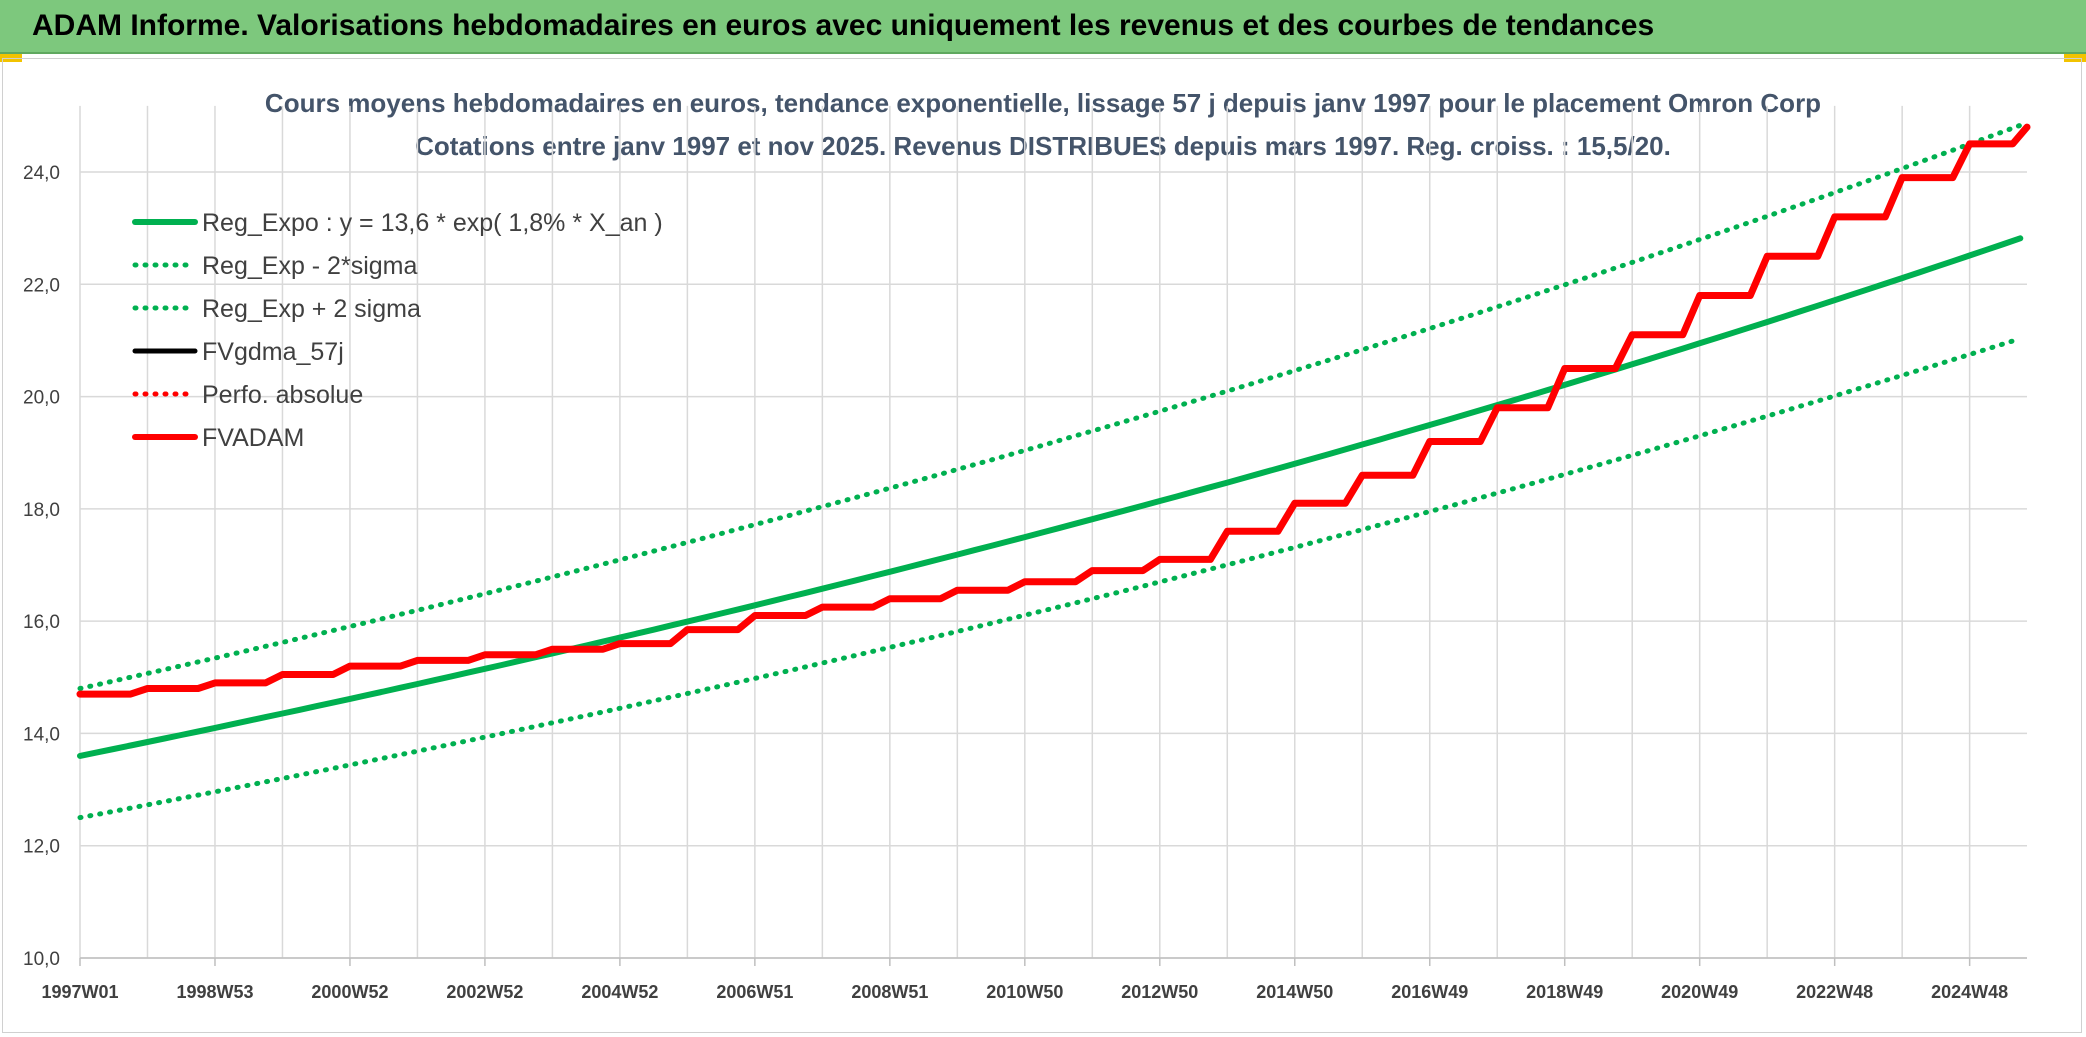  I want to click on x-tick-label: 2010W50, so click(1024, 992).